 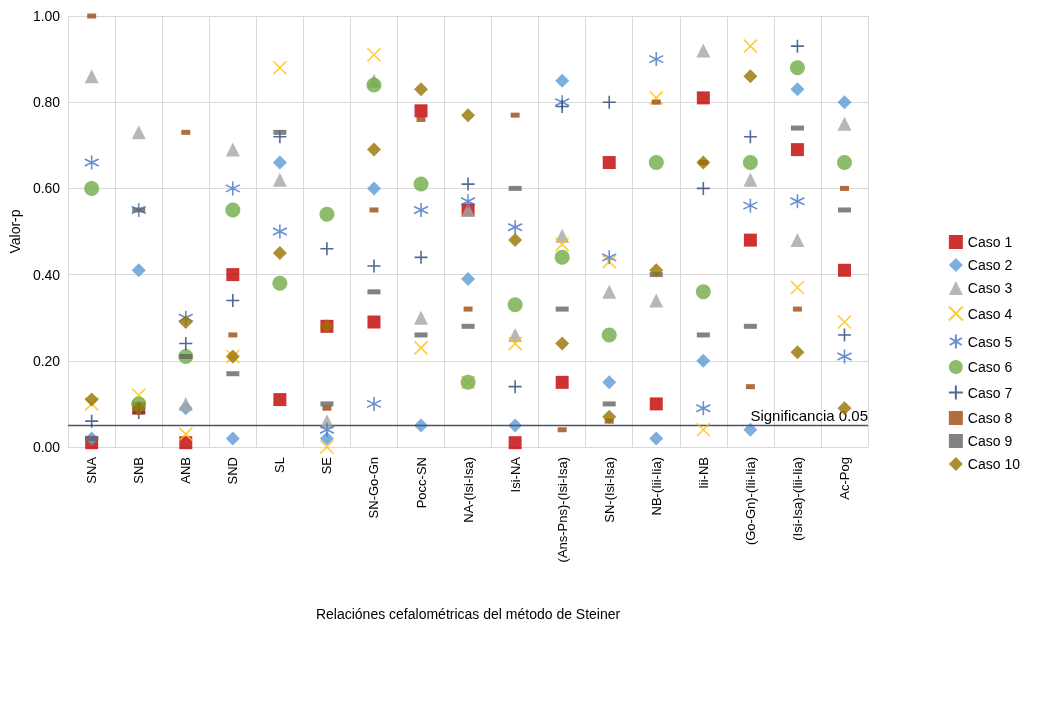 I want to click on x-tick-label: SN-(Isi-Isa), so click(x=609, y=490).